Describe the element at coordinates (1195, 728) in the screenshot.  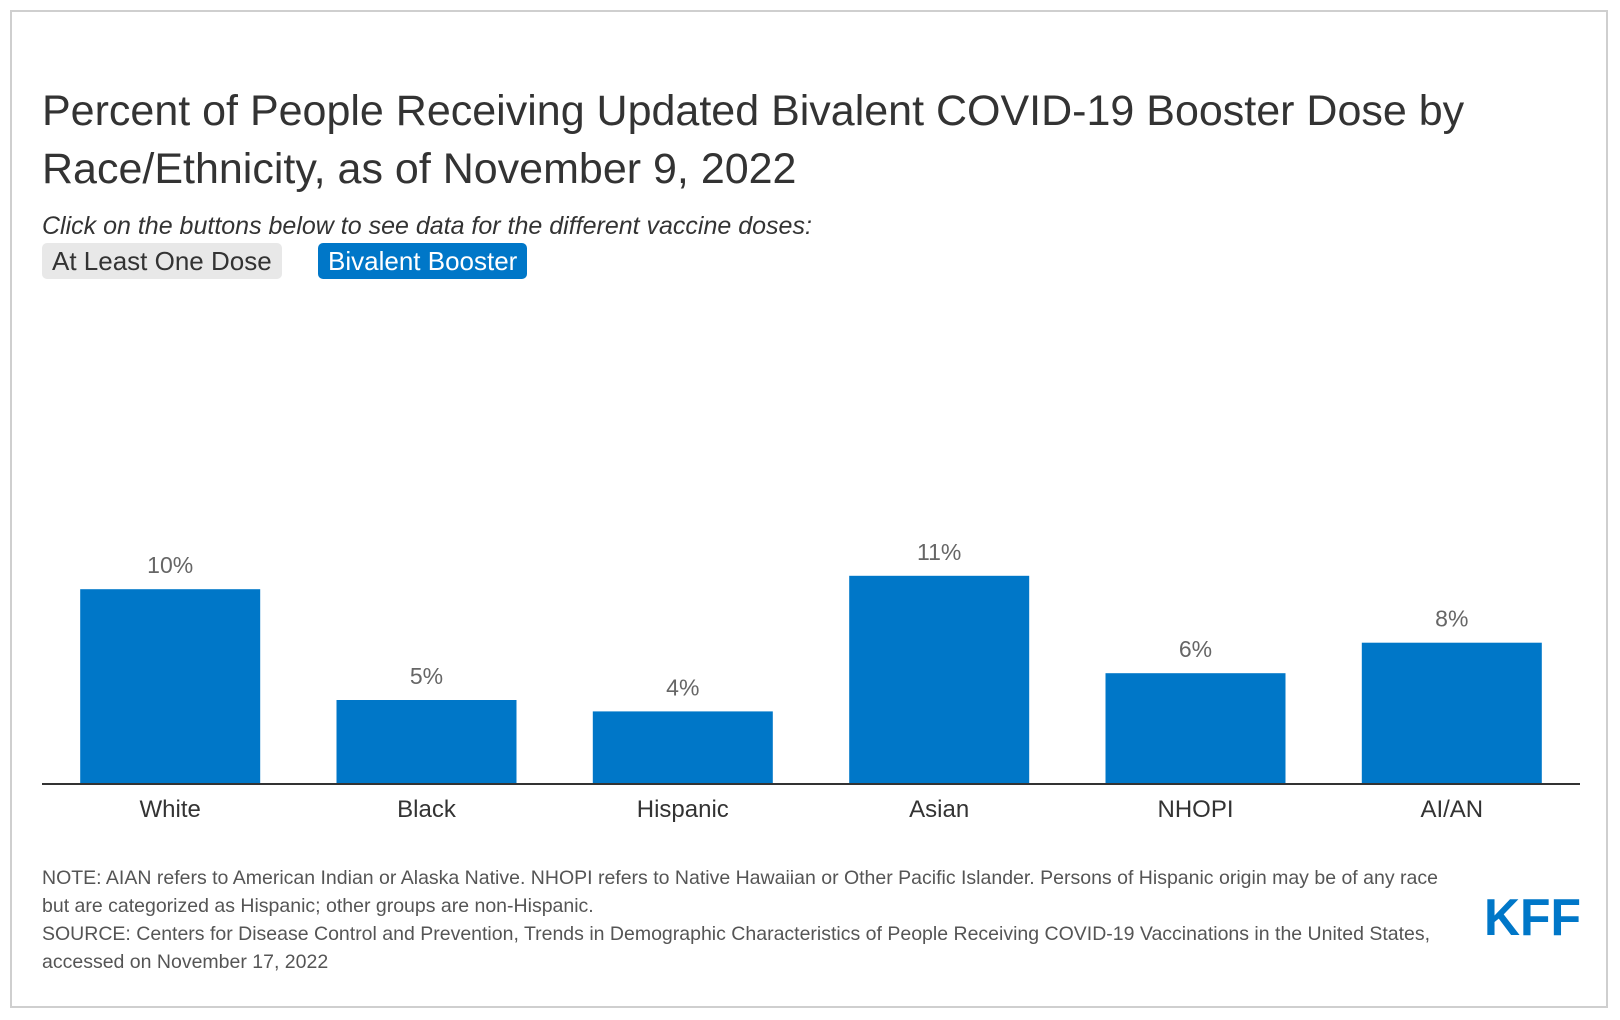
I see `bar-nhopi` at that location.